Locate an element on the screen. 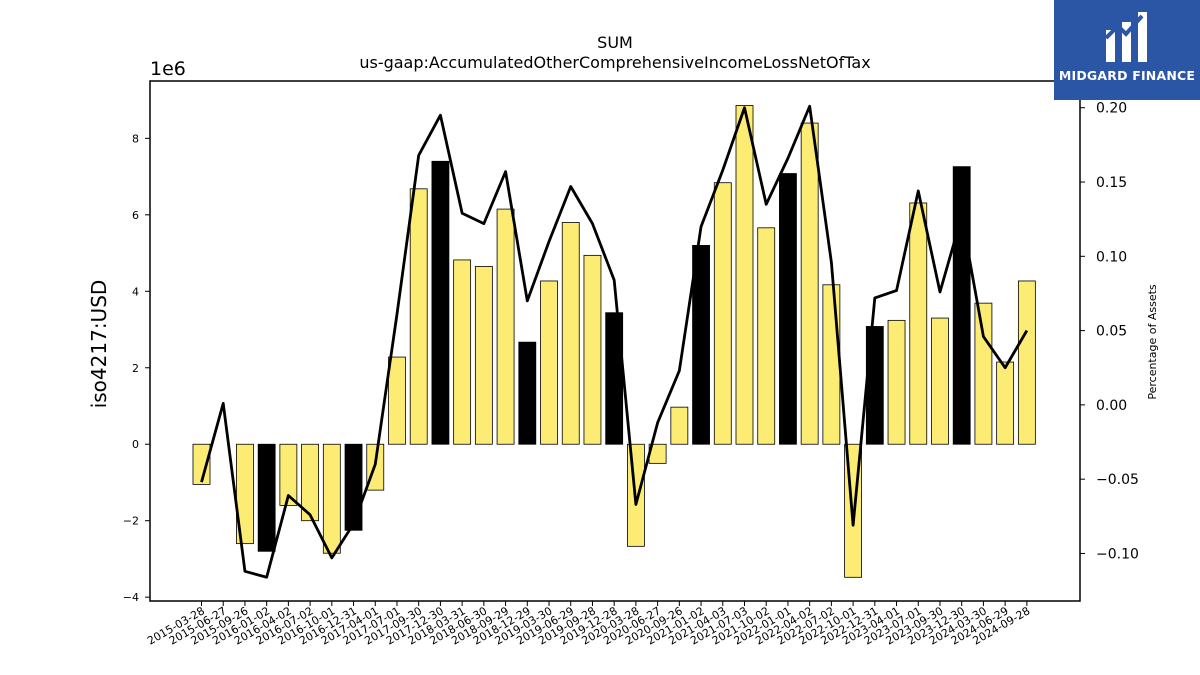 Image resolution: width=1200 pixels, height=675 pixels. y2-tick-label: 0.00 is located at coordinates (1111, 406).